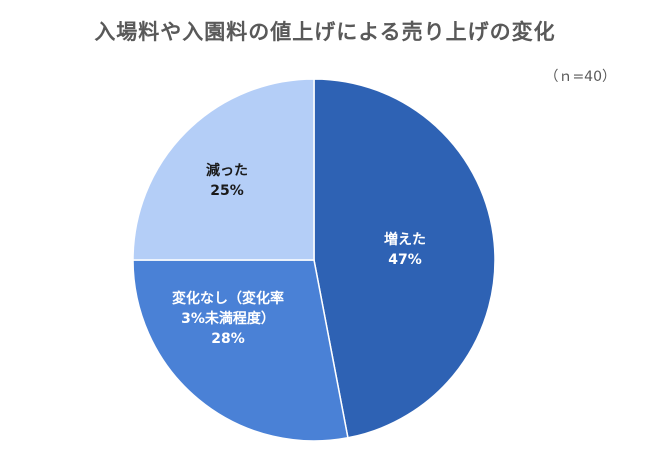 Image resolution: width=650 pixels, height=465 pixels. Describe the element at coordinates (325, 32) in the screenshot. I see `chart-title: 入場料や入園料の値上げによる売り上げの変化` at that location.